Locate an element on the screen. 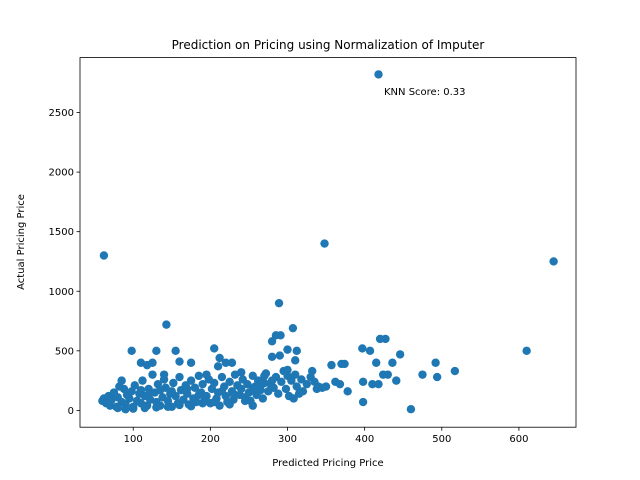 This screenshot has height=480, width=640. x-tick-label: 200 is located at coordinates (210, 439).